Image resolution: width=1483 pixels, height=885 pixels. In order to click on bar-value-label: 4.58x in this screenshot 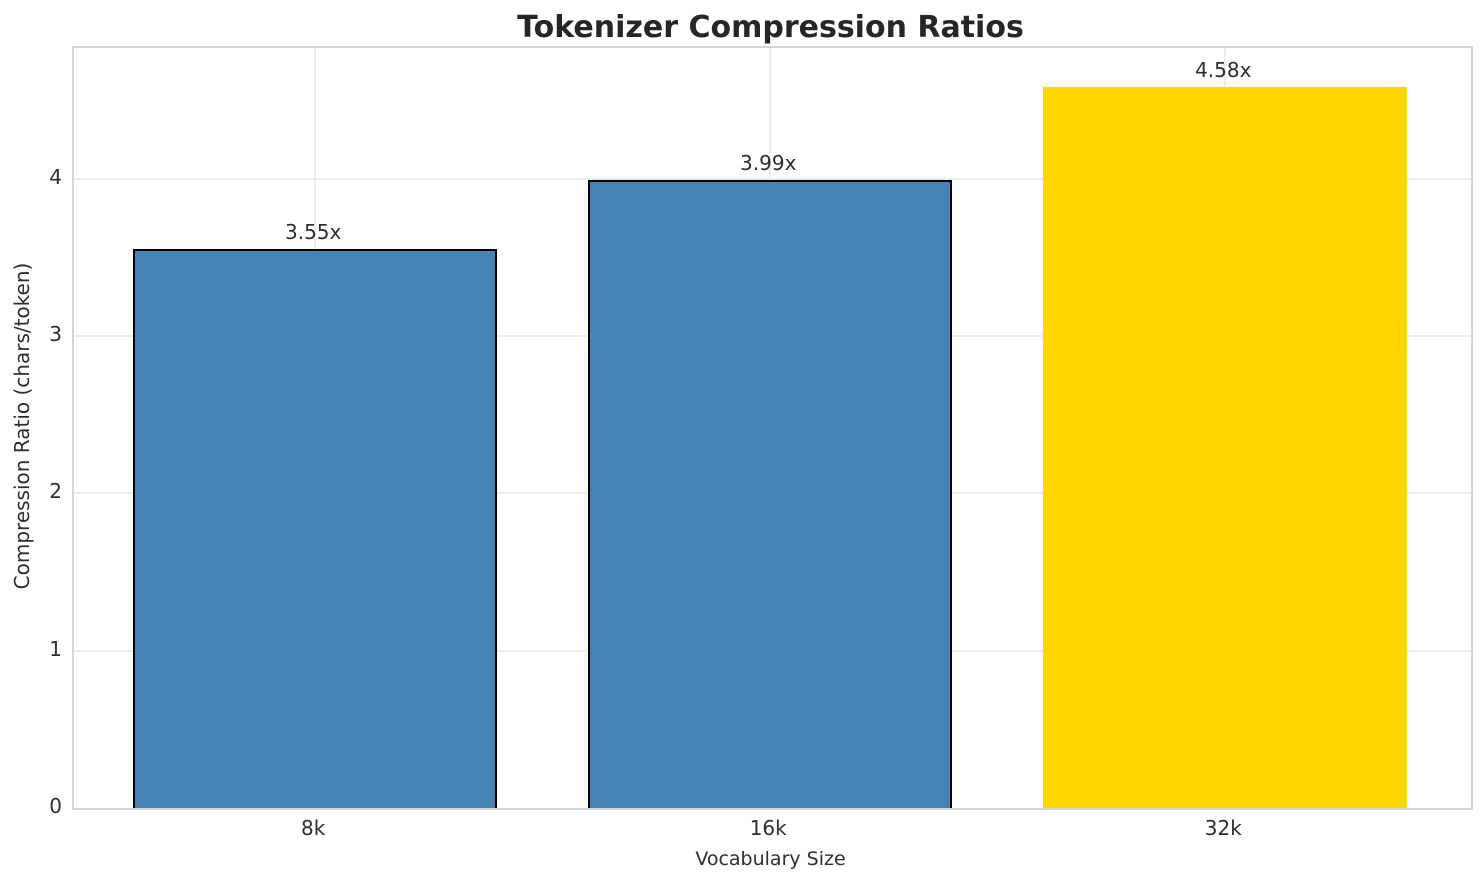, I will do `click(1223, 70)`.